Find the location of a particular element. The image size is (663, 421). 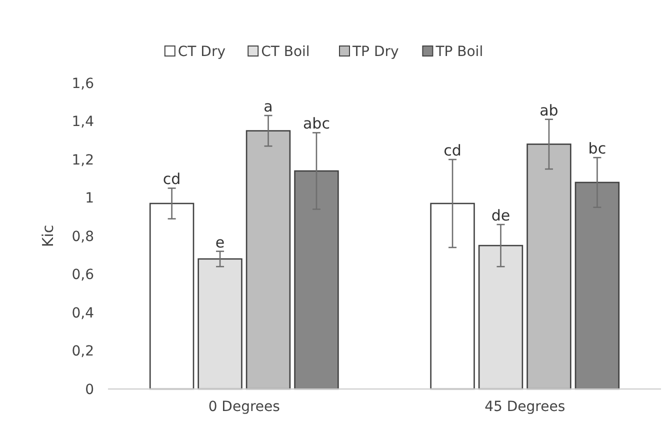

data-label: ab is located at coordinates (549, 110).